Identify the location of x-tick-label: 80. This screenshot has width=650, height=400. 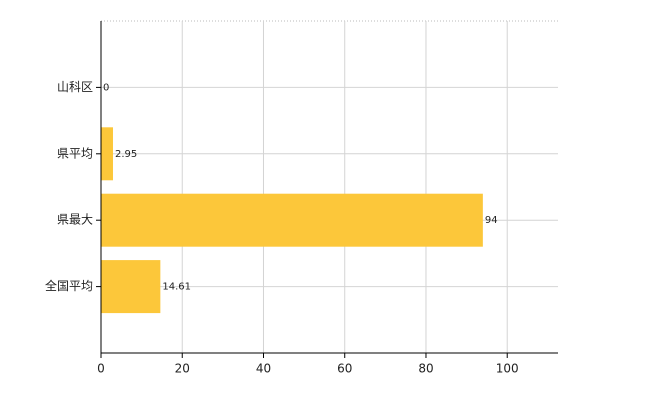
(425, 369).